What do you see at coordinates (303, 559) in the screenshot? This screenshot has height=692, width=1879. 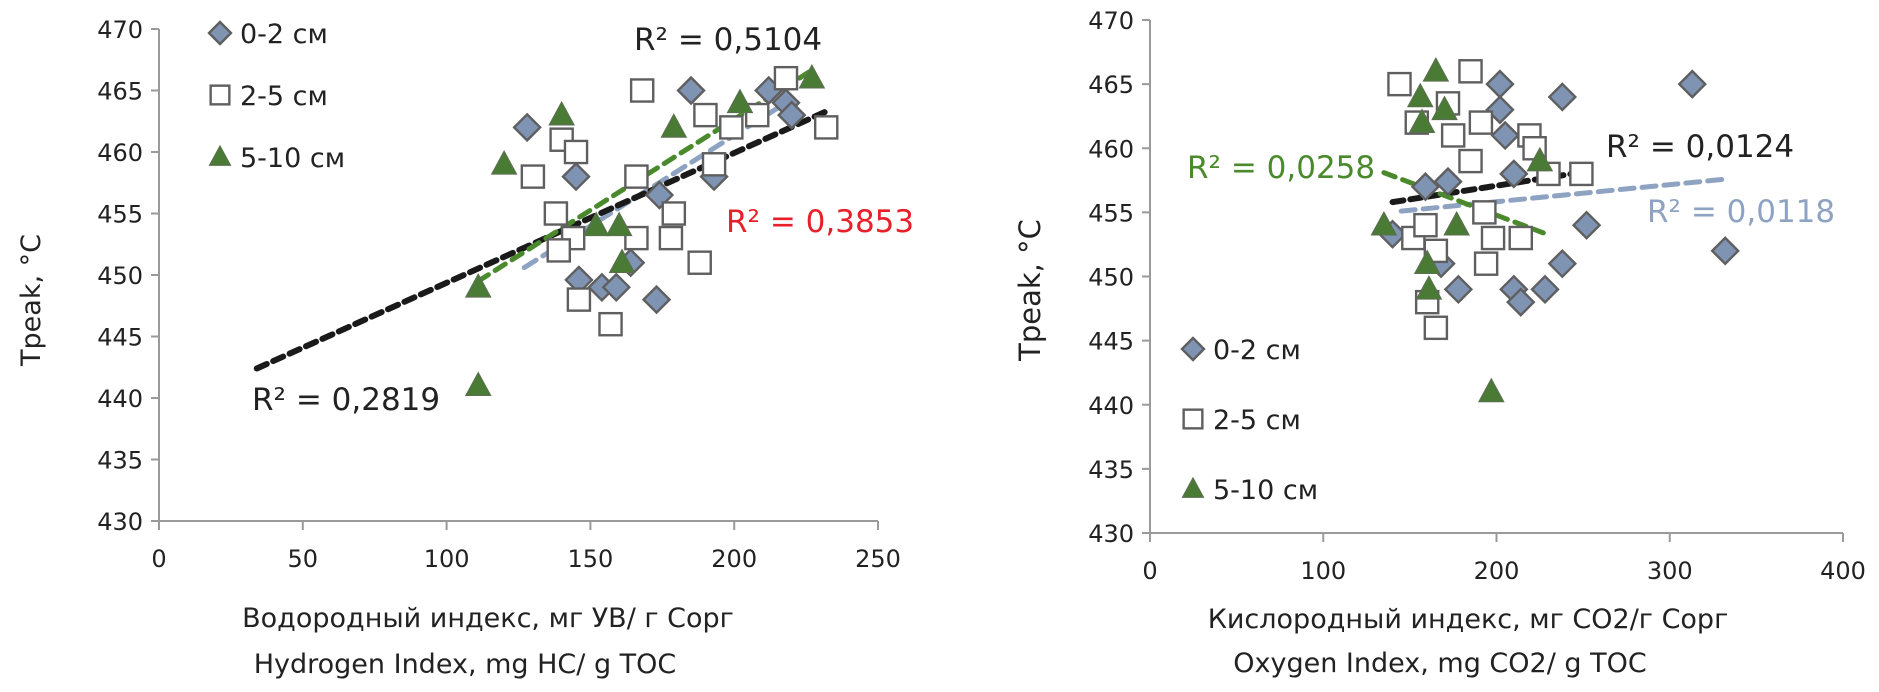 I see `x-tick-label: 50` at bounding box center [303, 559].